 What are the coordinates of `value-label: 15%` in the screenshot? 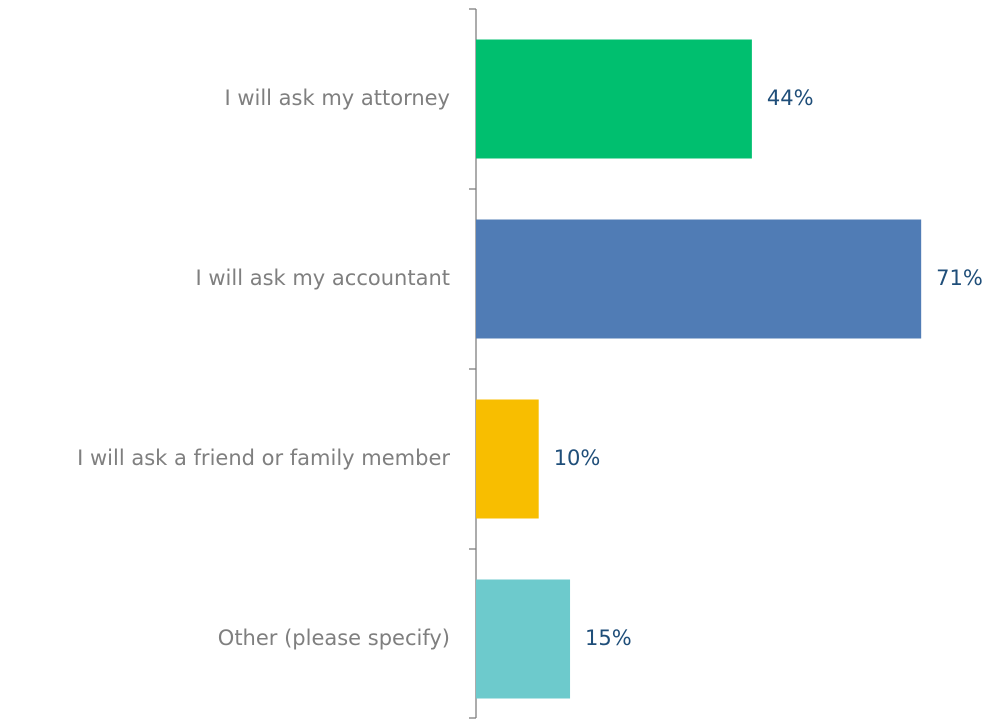 It's located at (608, 638).